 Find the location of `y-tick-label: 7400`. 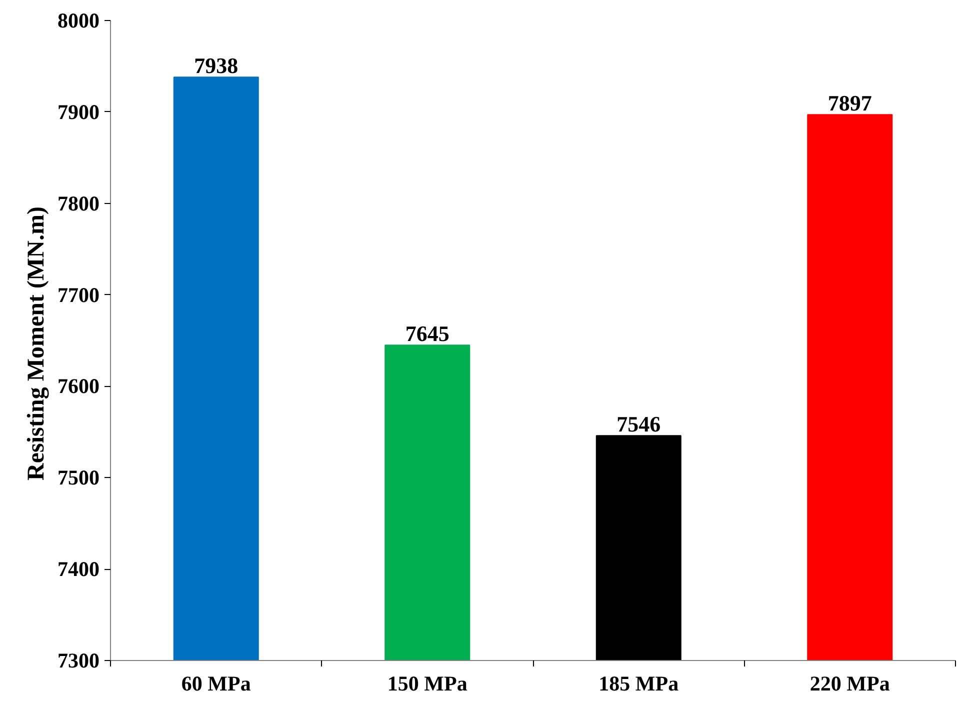

y-tick-label: 7400 is located at coordinates (79, 569).